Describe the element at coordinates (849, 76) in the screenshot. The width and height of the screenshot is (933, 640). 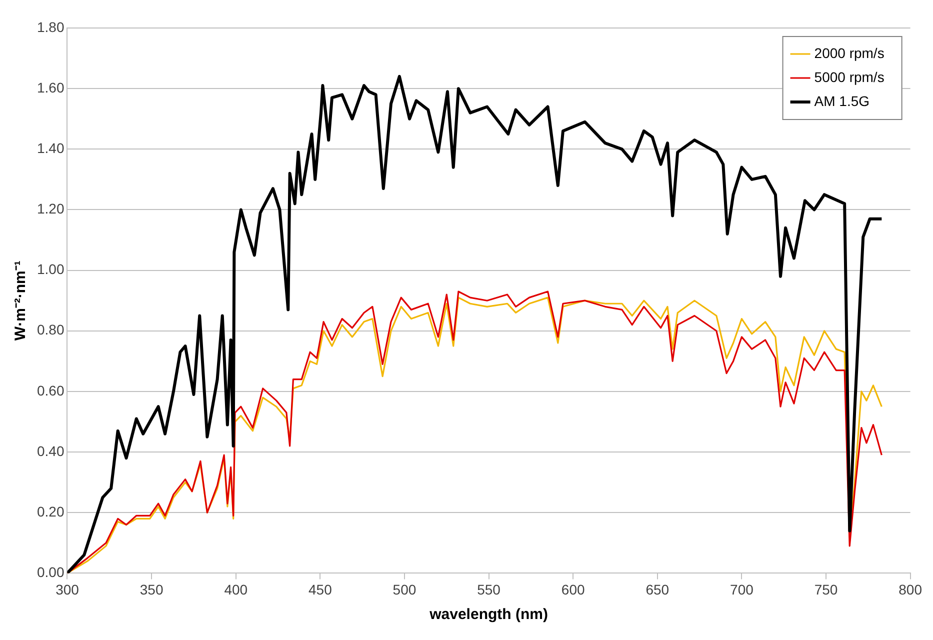
I see `legend-label: 5000 rpm/s` at that location.